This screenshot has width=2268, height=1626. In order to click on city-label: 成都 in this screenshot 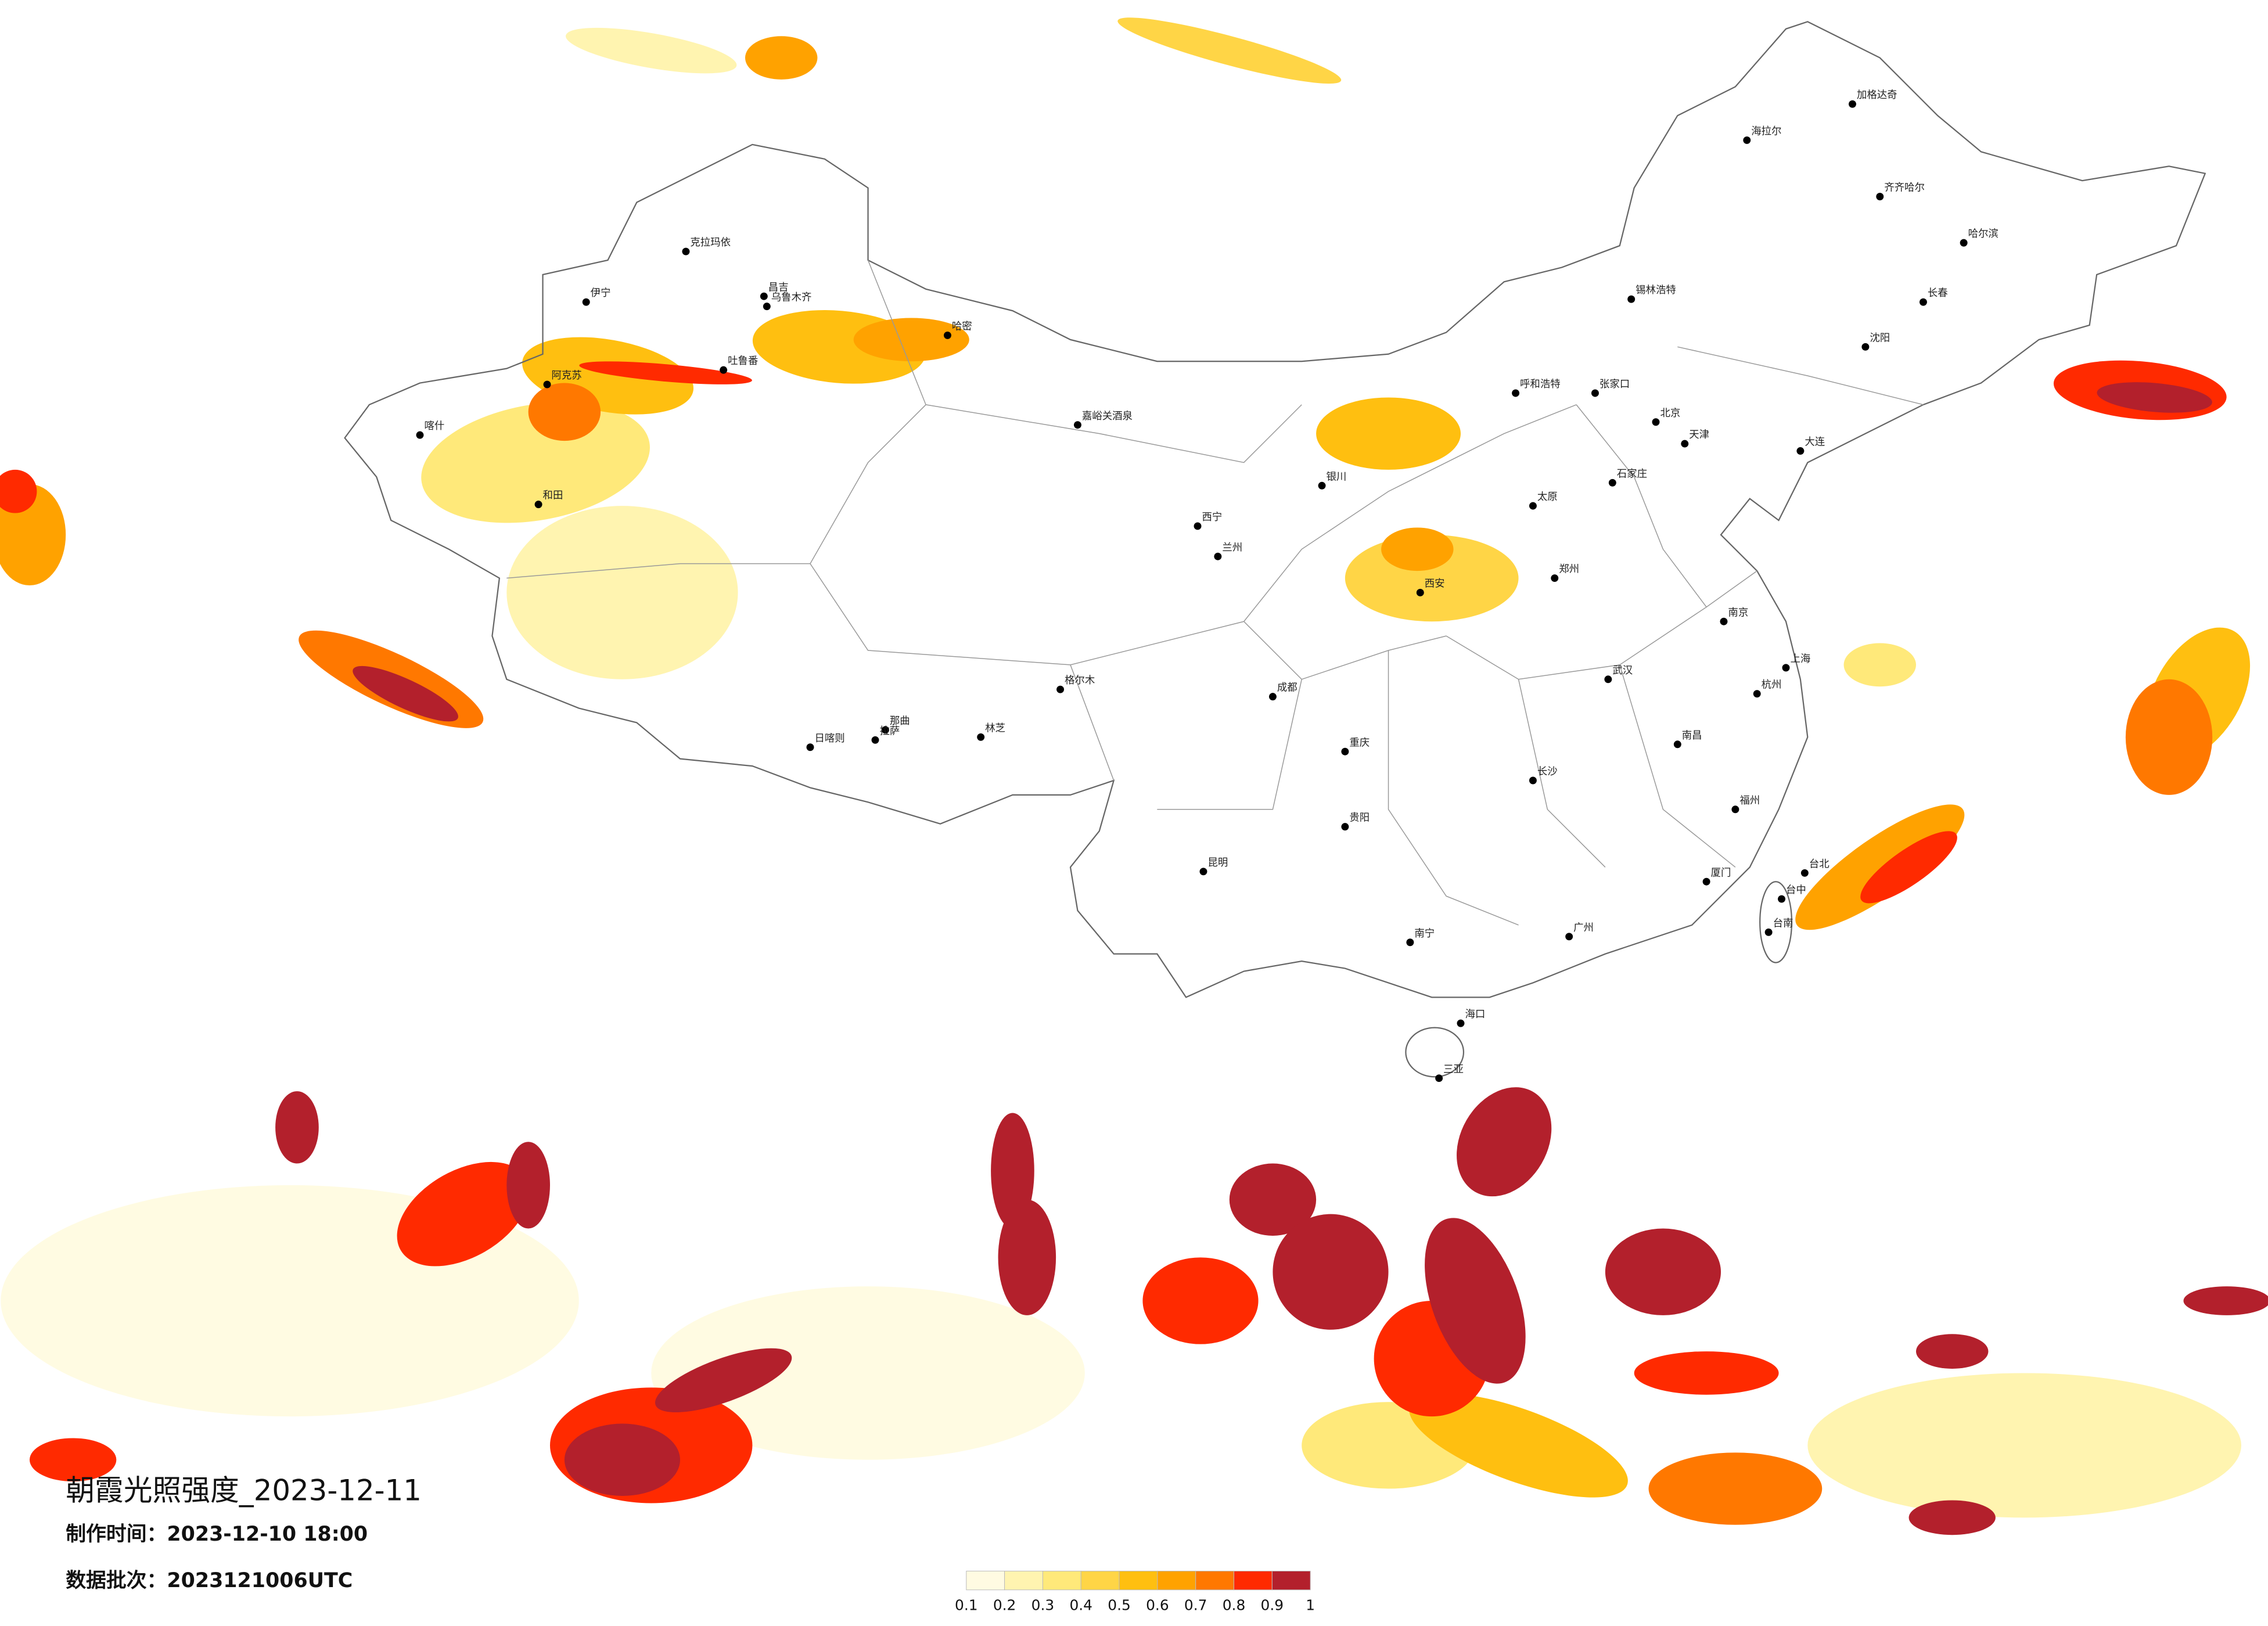, I will do `click(1287, 688)`.